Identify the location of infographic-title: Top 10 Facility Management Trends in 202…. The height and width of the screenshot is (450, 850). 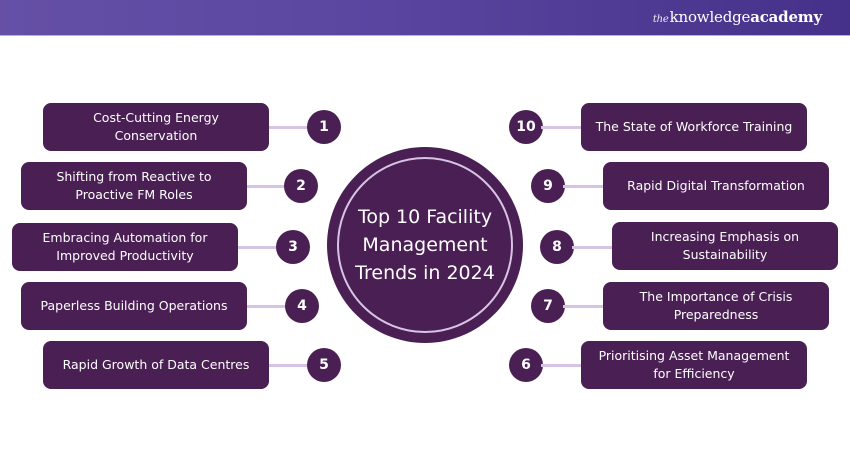
(425, 245).